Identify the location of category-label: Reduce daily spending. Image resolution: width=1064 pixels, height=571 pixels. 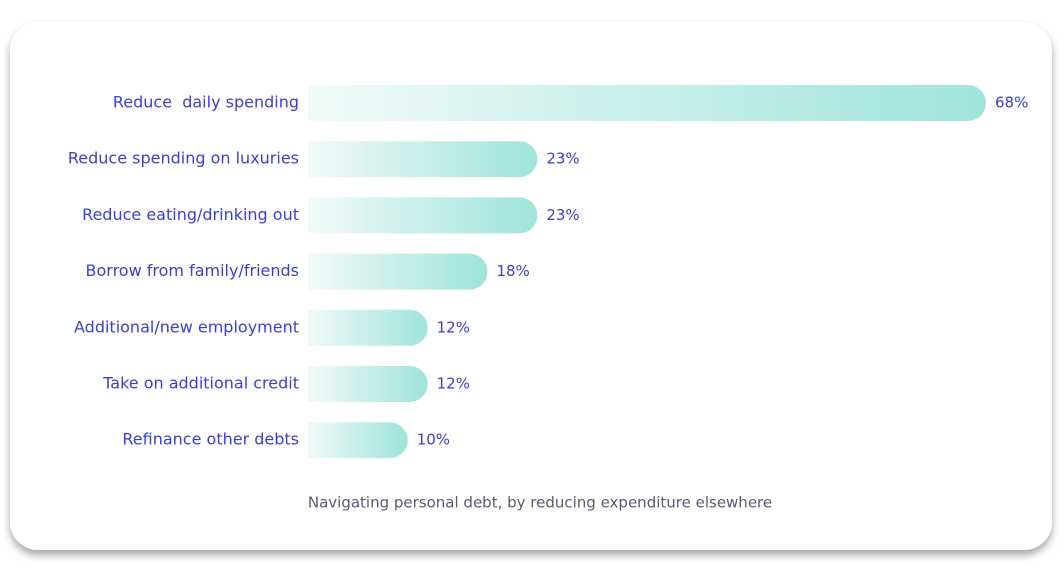
(206, 102).